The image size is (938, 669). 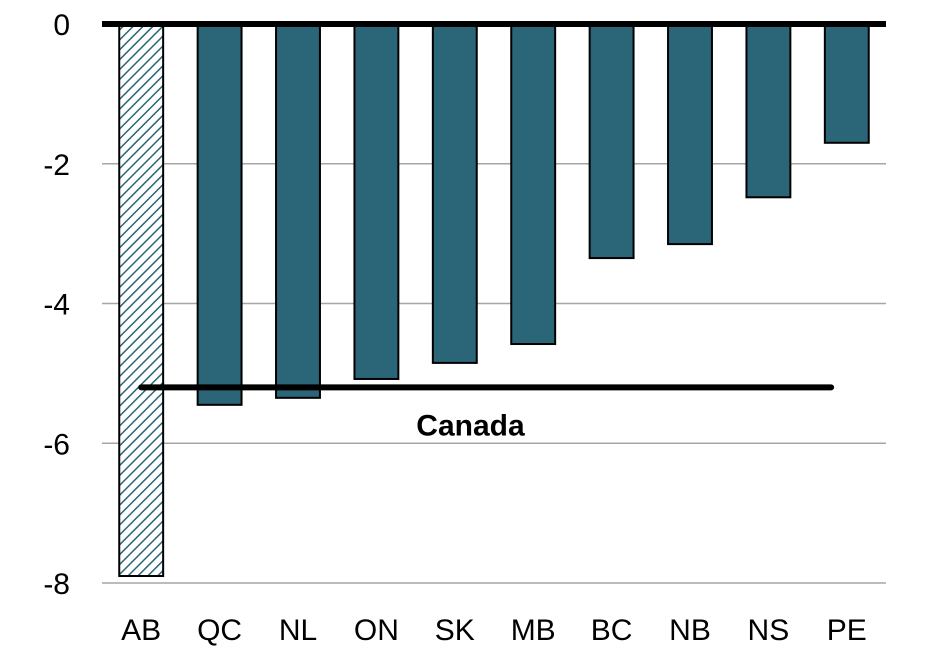 What do you see at coordinates (219, 214) in the screenshot?
I see `bar-qc` at bounding box center [219, 214].